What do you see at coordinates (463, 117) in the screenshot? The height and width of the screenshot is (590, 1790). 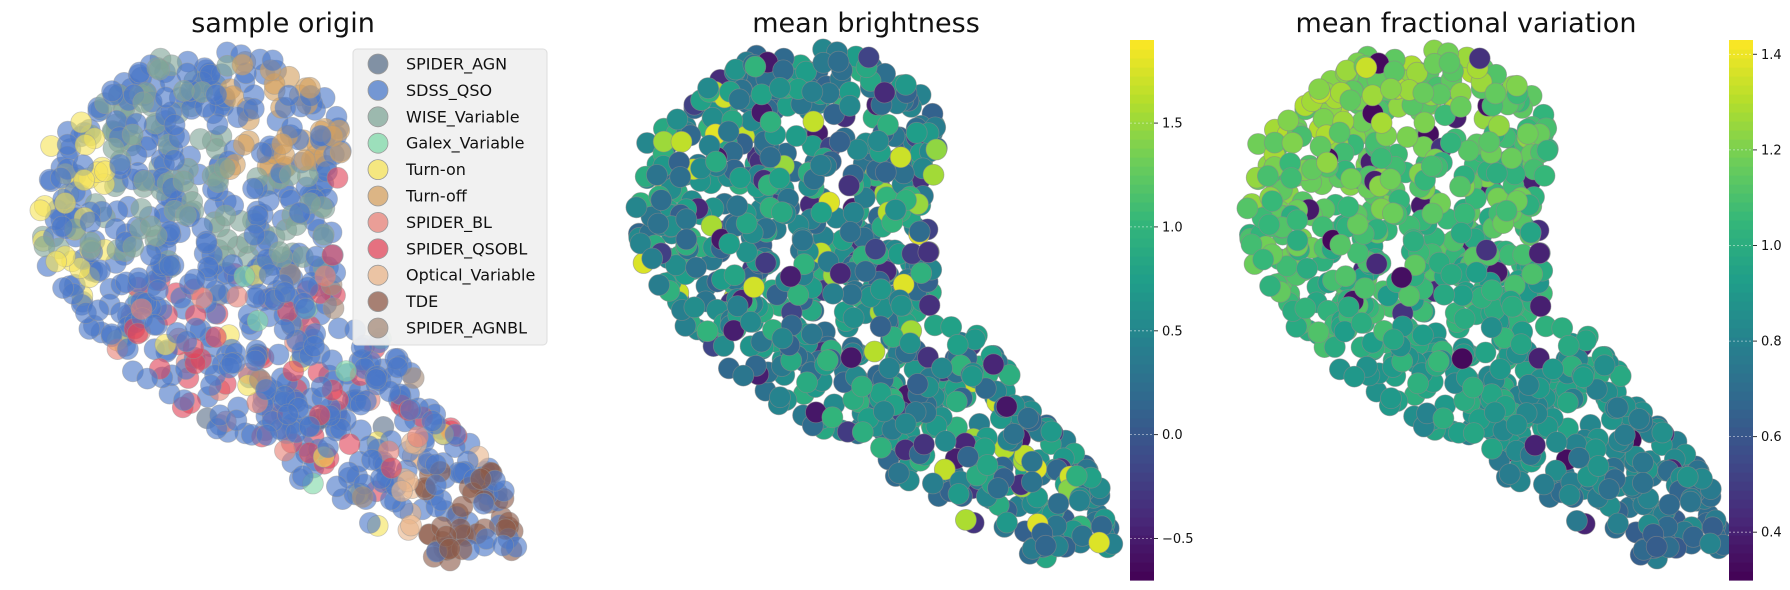 I see `legend-label: WISE_Variable` at bounding box center [463, 117].